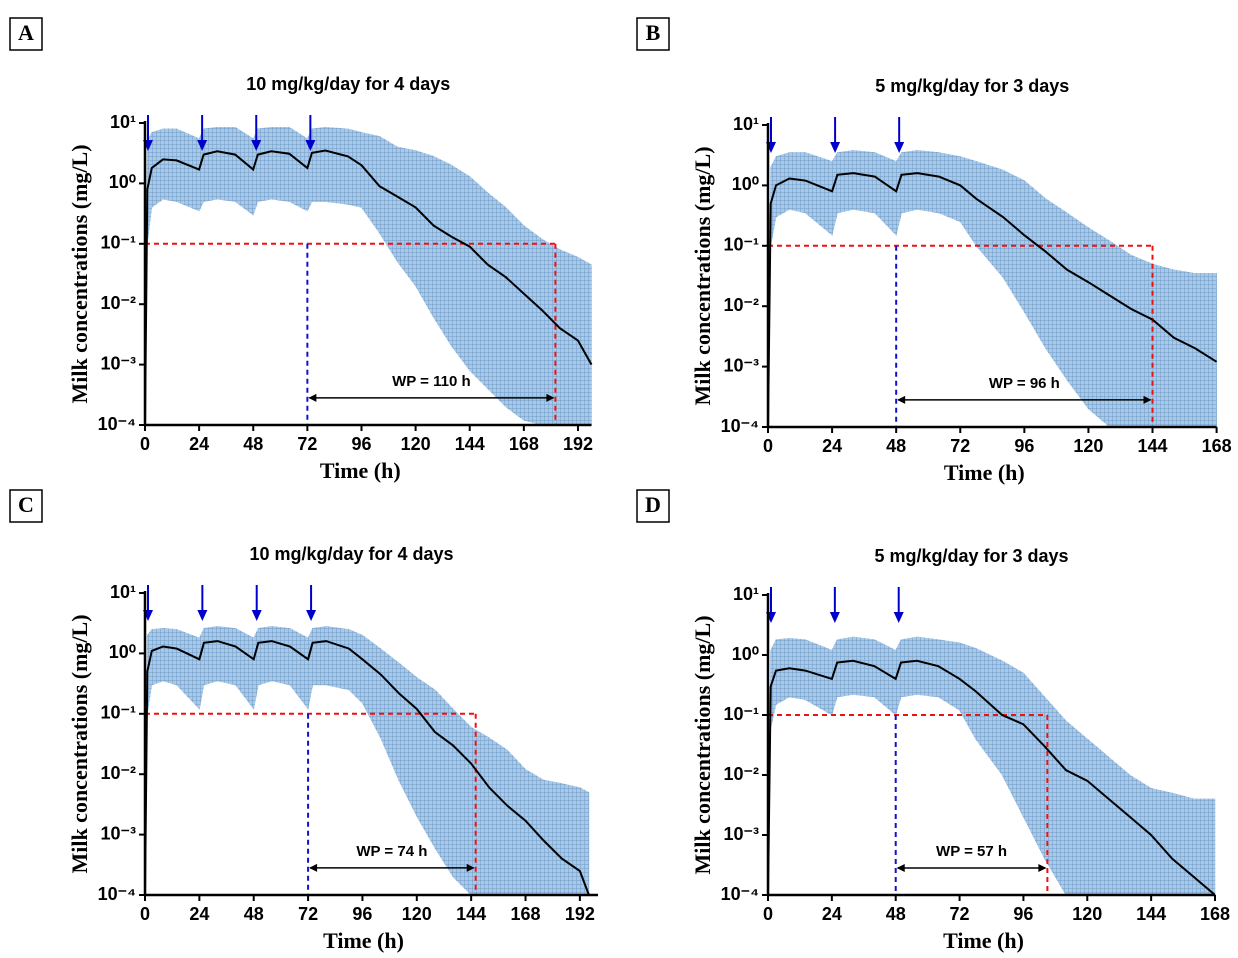 Image resolution: width=1238 pixels, height=958 pixels. Describe the element at coordinates (431, 381) in the screenshot. I see `wp-label: WP = 110 h` at that location.